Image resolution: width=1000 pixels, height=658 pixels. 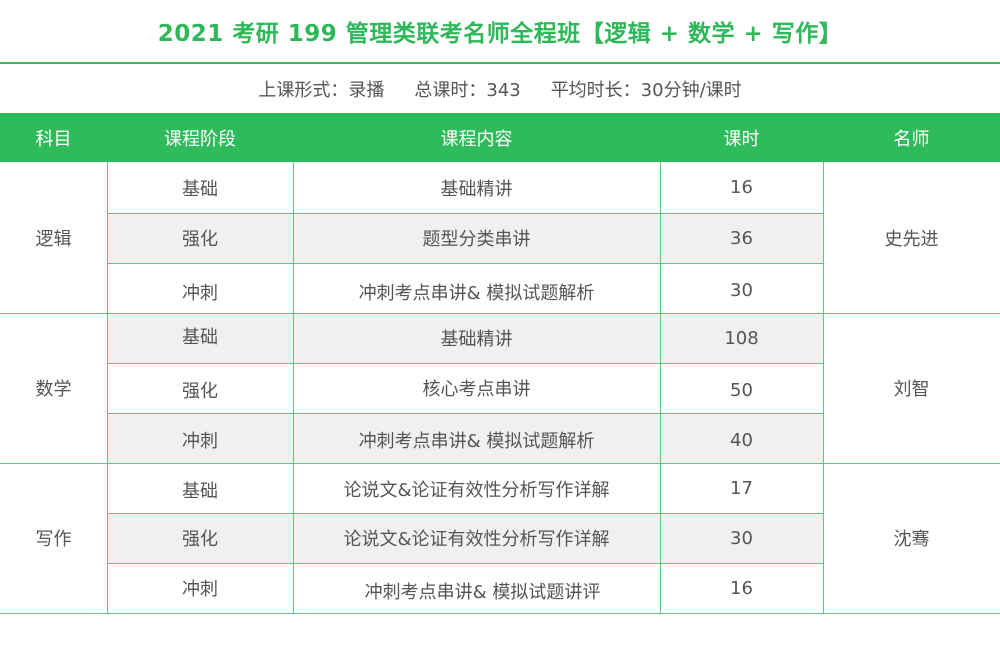 I want to click on subject-cell: 数学, so click(x=53, y=389).